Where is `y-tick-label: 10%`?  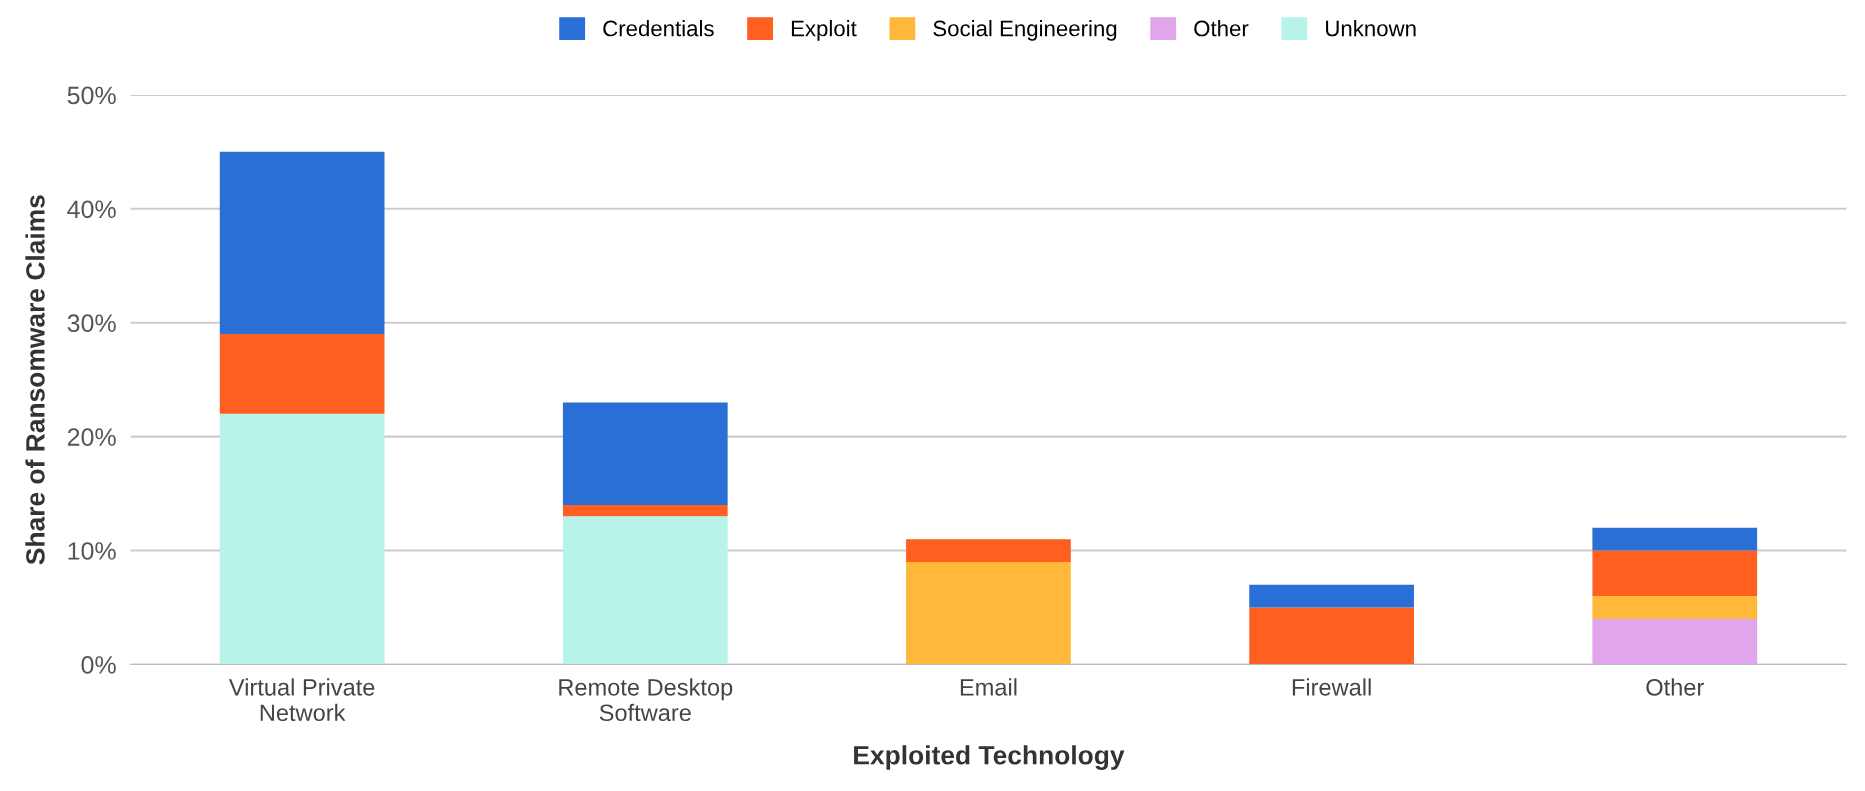 y-tick-label: 10% is located at coordinates (92, 551).